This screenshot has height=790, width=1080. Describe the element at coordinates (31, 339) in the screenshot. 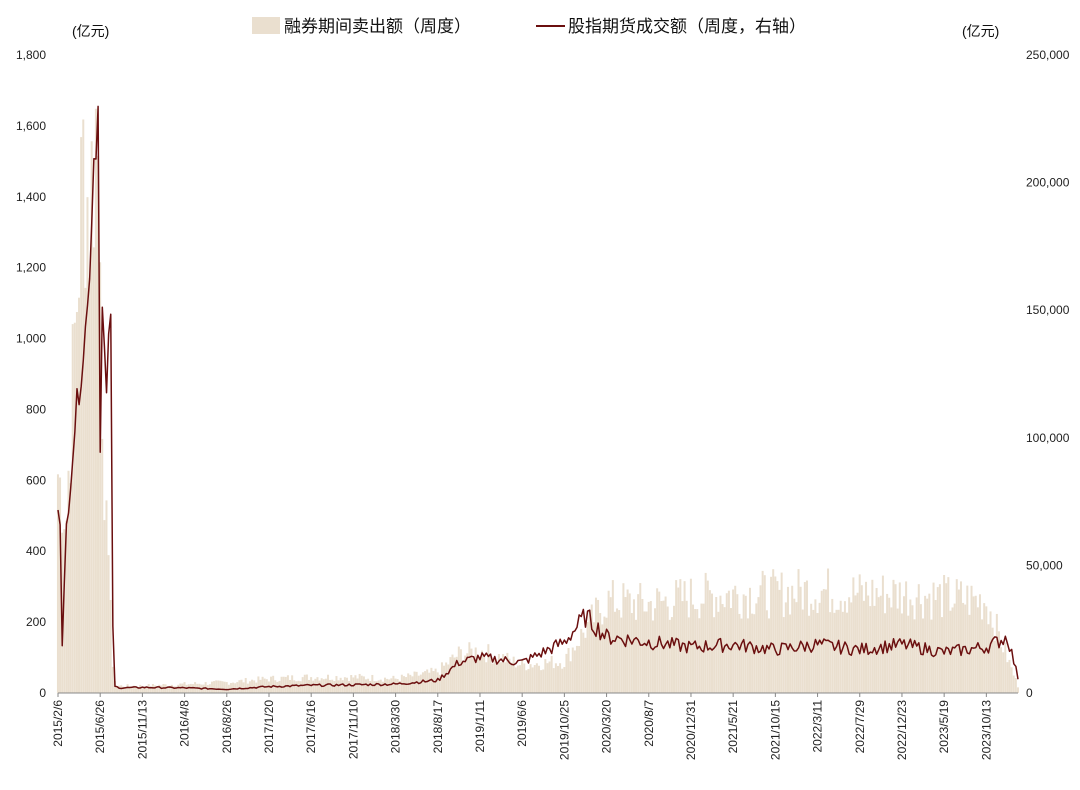

I see `left-tick-label: 1,000` at that location.